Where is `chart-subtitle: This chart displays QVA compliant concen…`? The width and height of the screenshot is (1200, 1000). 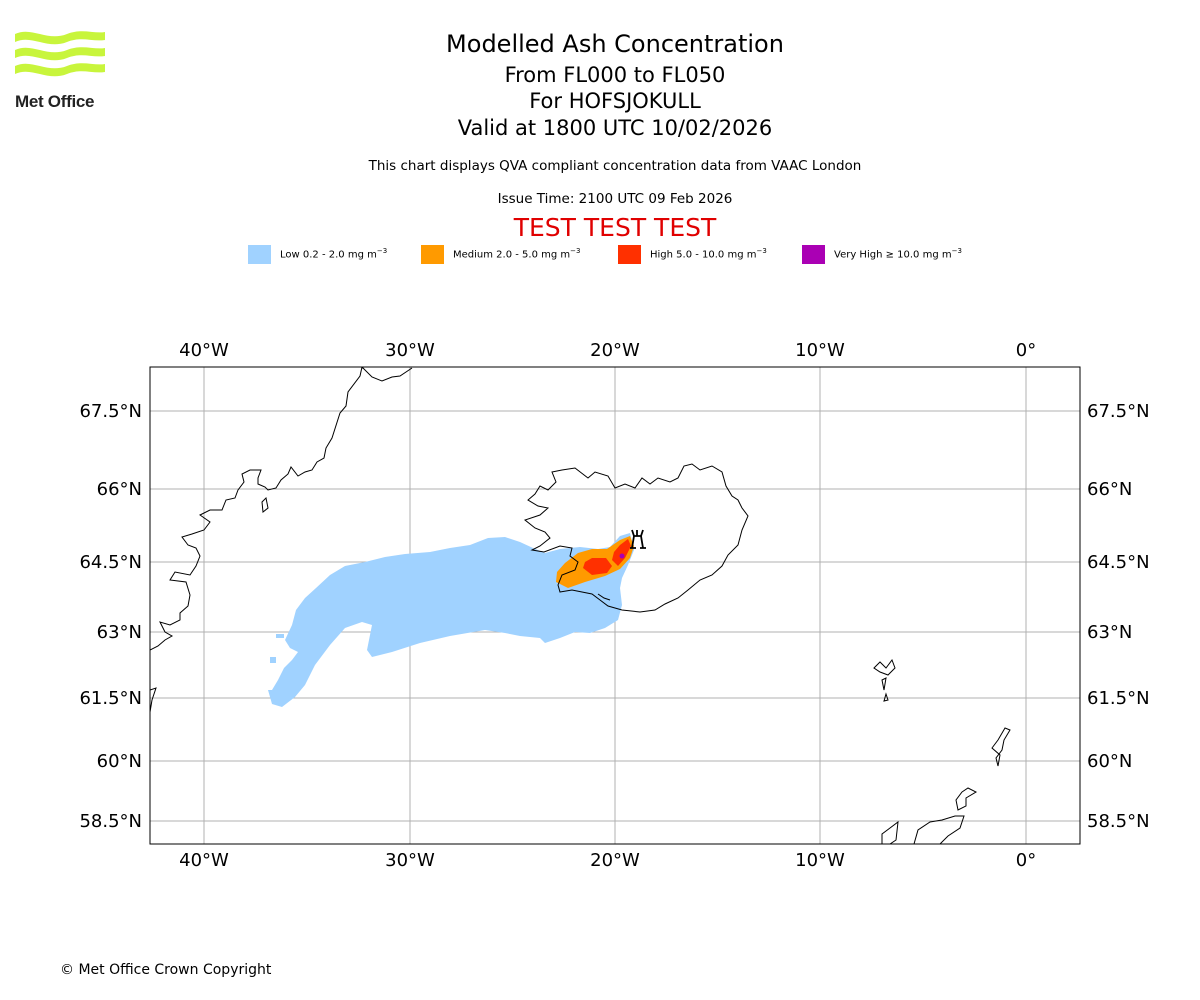
chart-subtitle: This chart displays QVA compliant concen… is located at coordinates (615, 166).